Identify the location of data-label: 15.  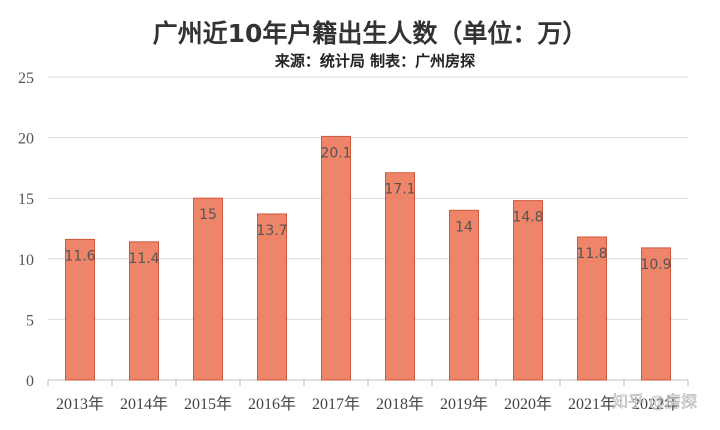
(208, 215).